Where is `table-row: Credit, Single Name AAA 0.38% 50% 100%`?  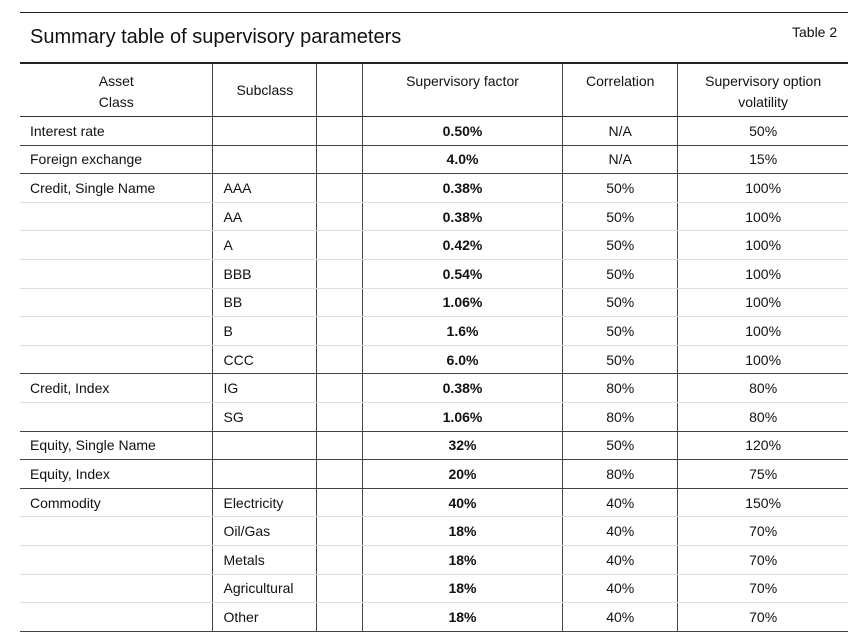 table-row: Credit, Single Name AAA 0.38% 50% 100% is located at coordinates (434, 188).